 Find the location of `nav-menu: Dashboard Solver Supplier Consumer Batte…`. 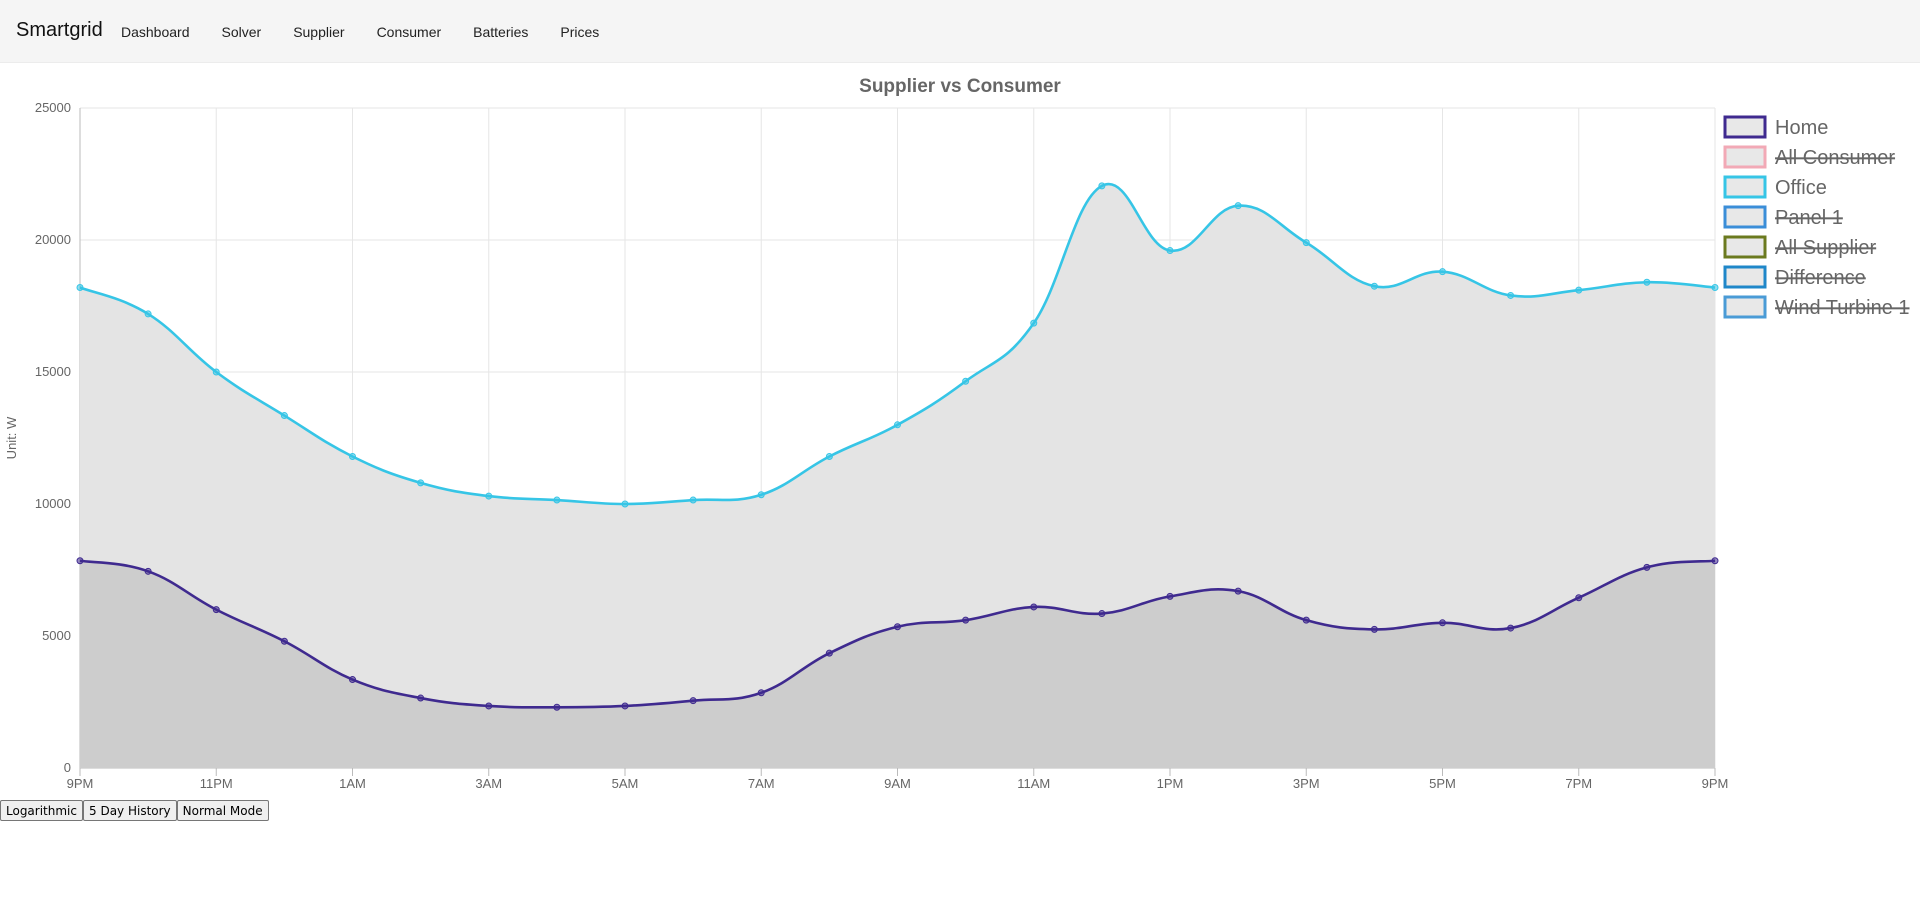

nav-menu: Dashboard Solver Supplier Consumer Batte… is located at coordinates (360, 31).